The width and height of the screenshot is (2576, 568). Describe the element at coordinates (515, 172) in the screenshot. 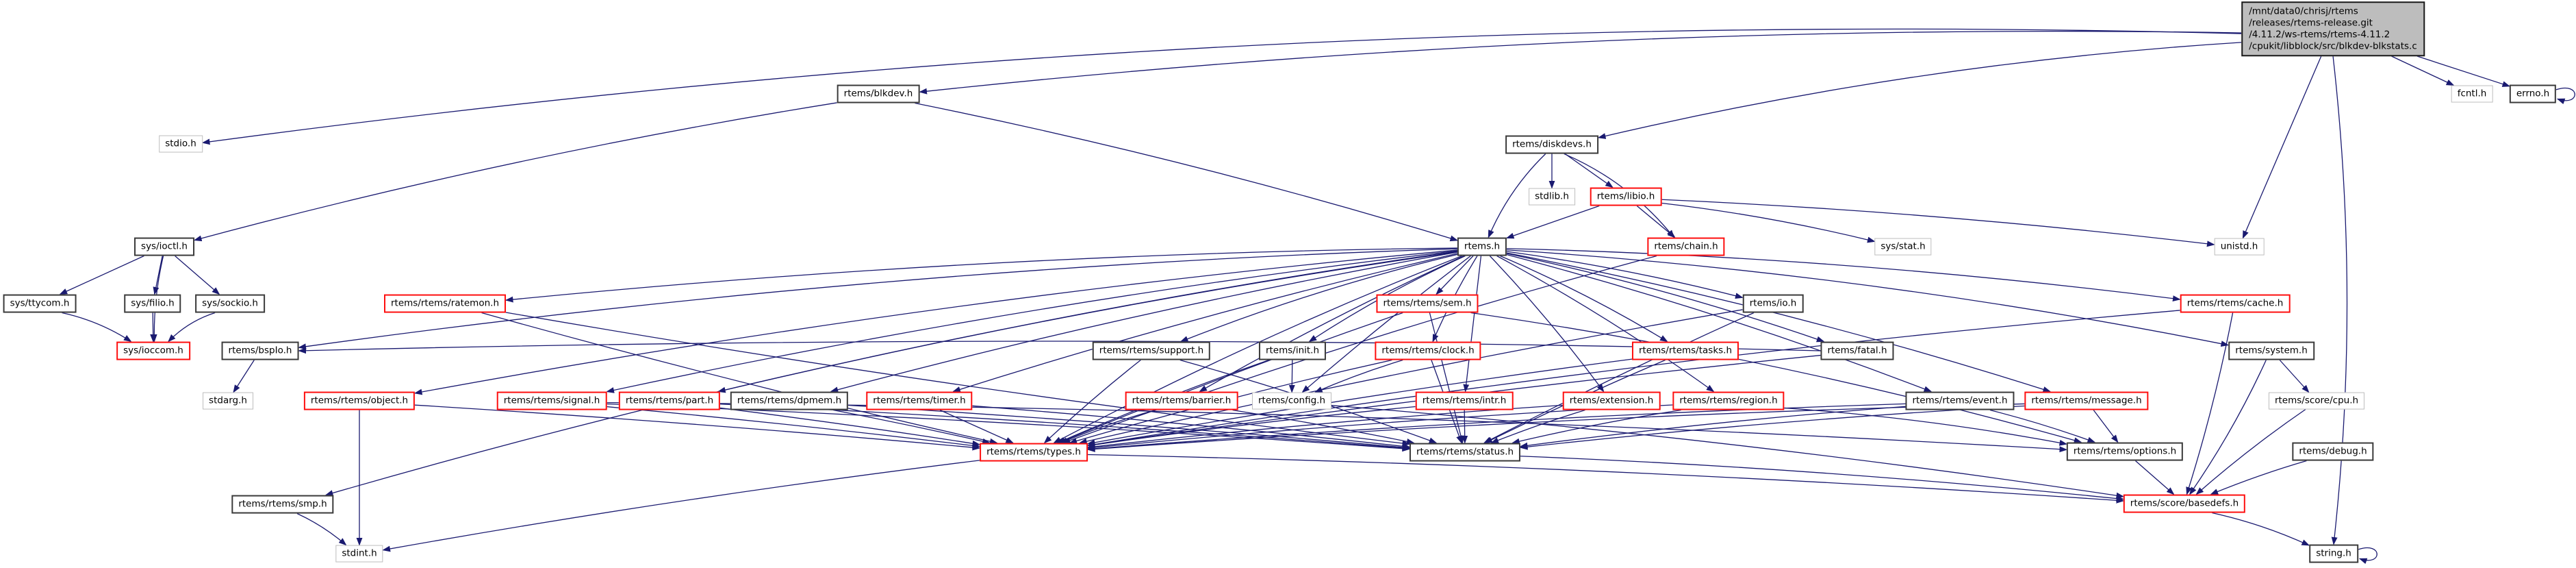

I see `include-edge-blkdev-ioctl` at that location.